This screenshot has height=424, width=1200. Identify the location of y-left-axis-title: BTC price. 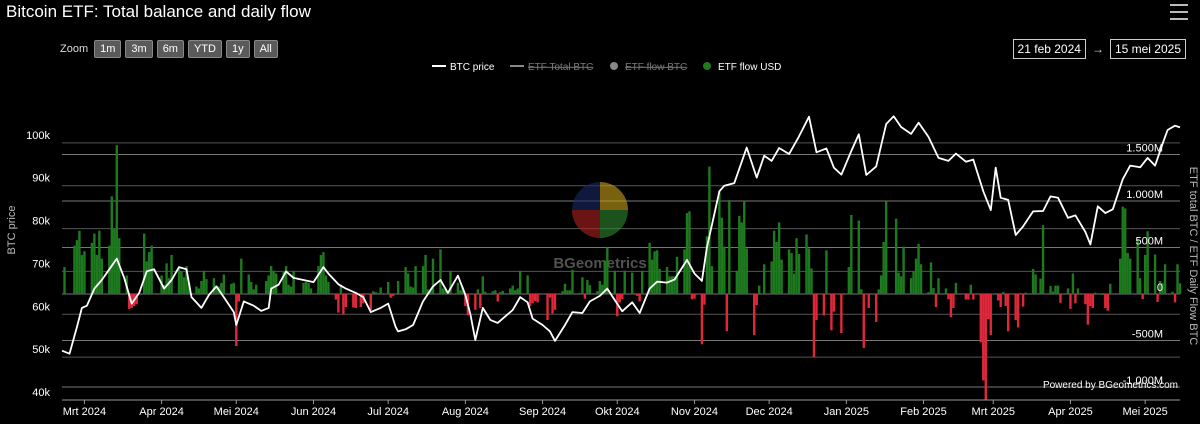
(12, 230).